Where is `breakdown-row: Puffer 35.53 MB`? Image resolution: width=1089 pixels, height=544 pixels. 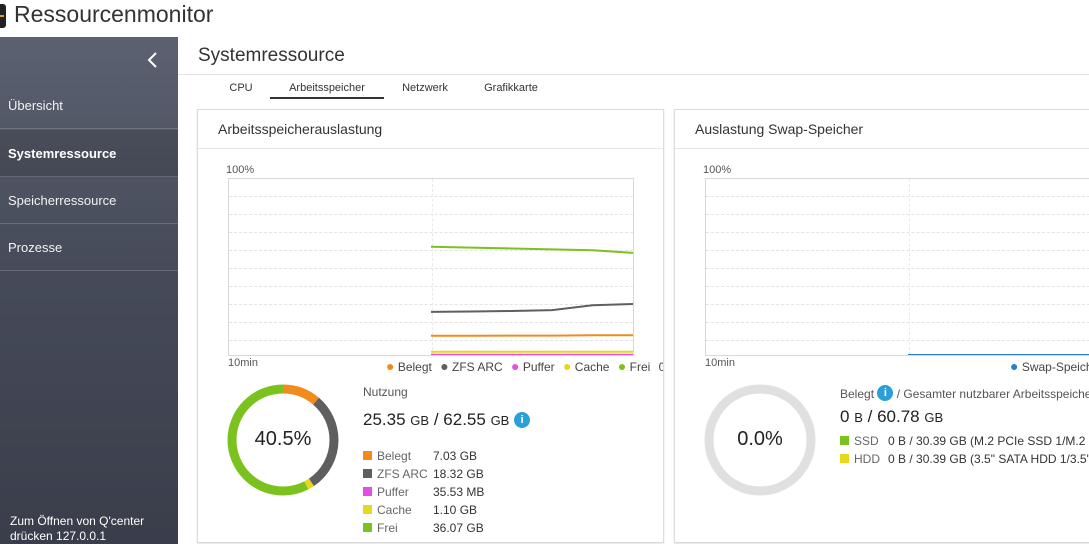 breakdown-row: Puffer 35.53 MB is located at coordinates (423, 492).